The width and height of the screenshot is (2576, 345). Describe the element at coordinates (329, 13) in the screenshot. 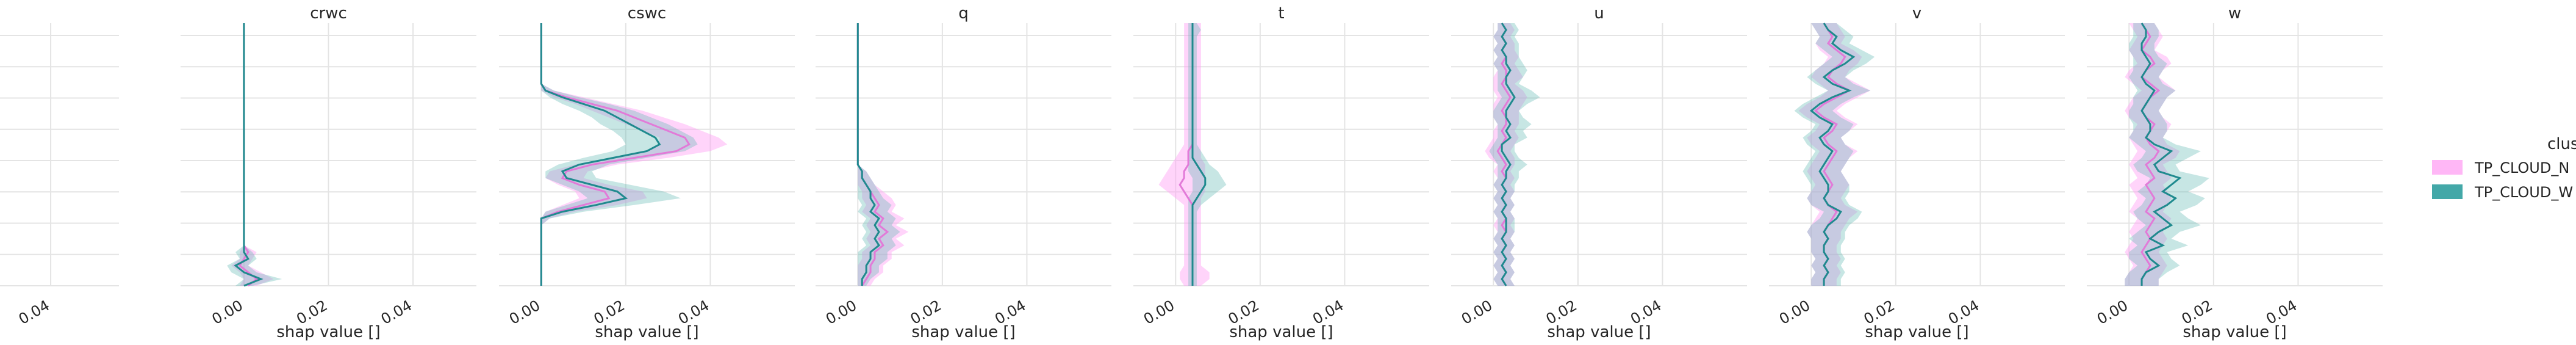

I see `panel-title: crwc` at that location.